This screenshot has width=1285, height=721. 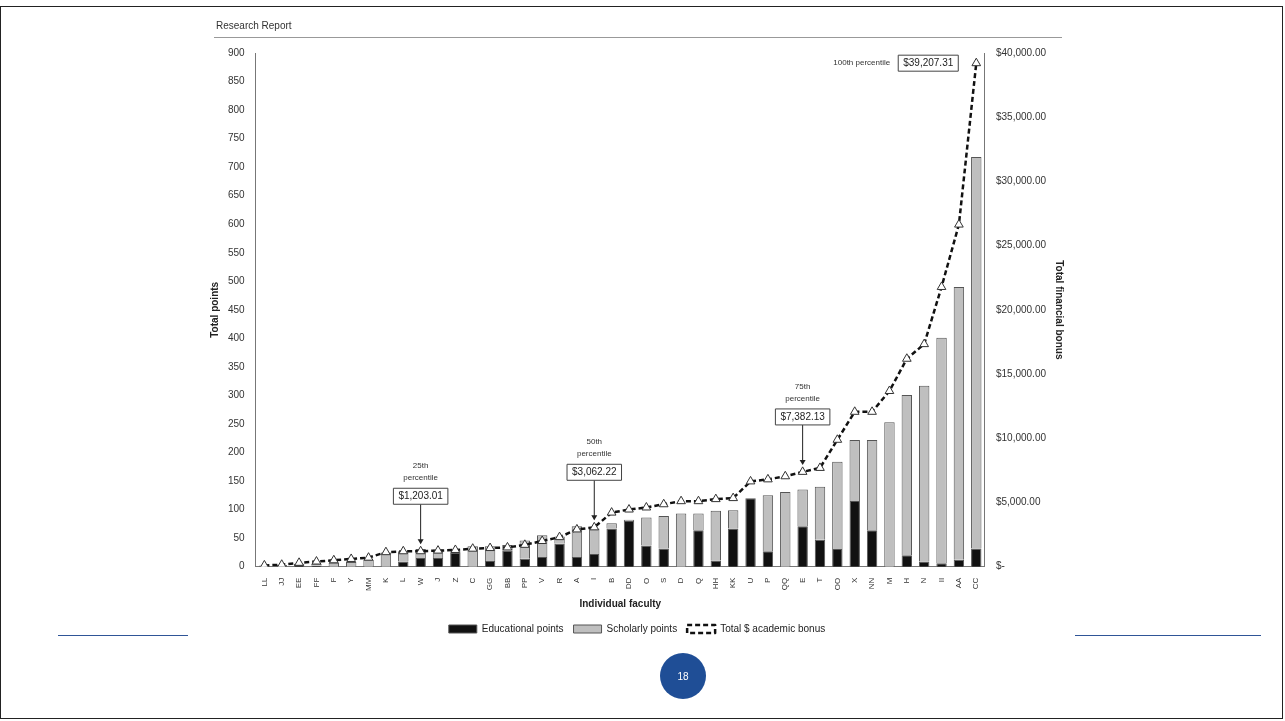 I want to click on annotation: 50th percentile, so click(x=594, y=448).